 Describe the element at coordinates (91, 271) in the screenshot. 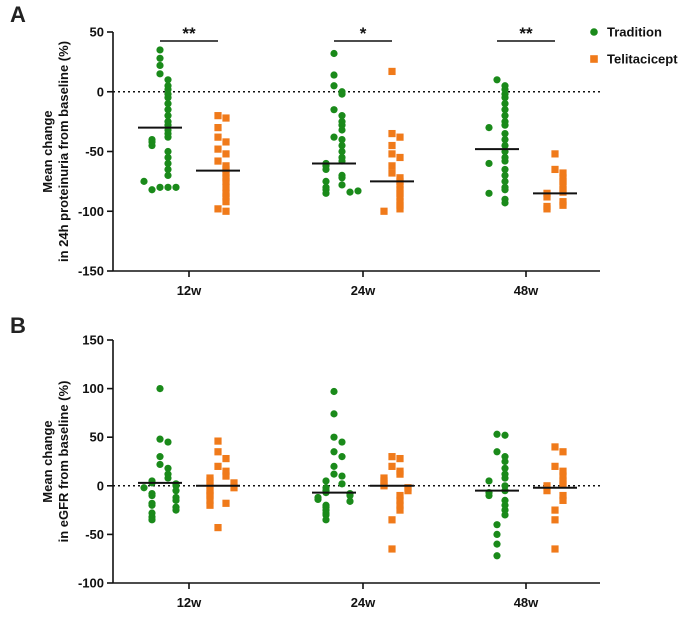

I see `y-tick-label: -150` at that location.